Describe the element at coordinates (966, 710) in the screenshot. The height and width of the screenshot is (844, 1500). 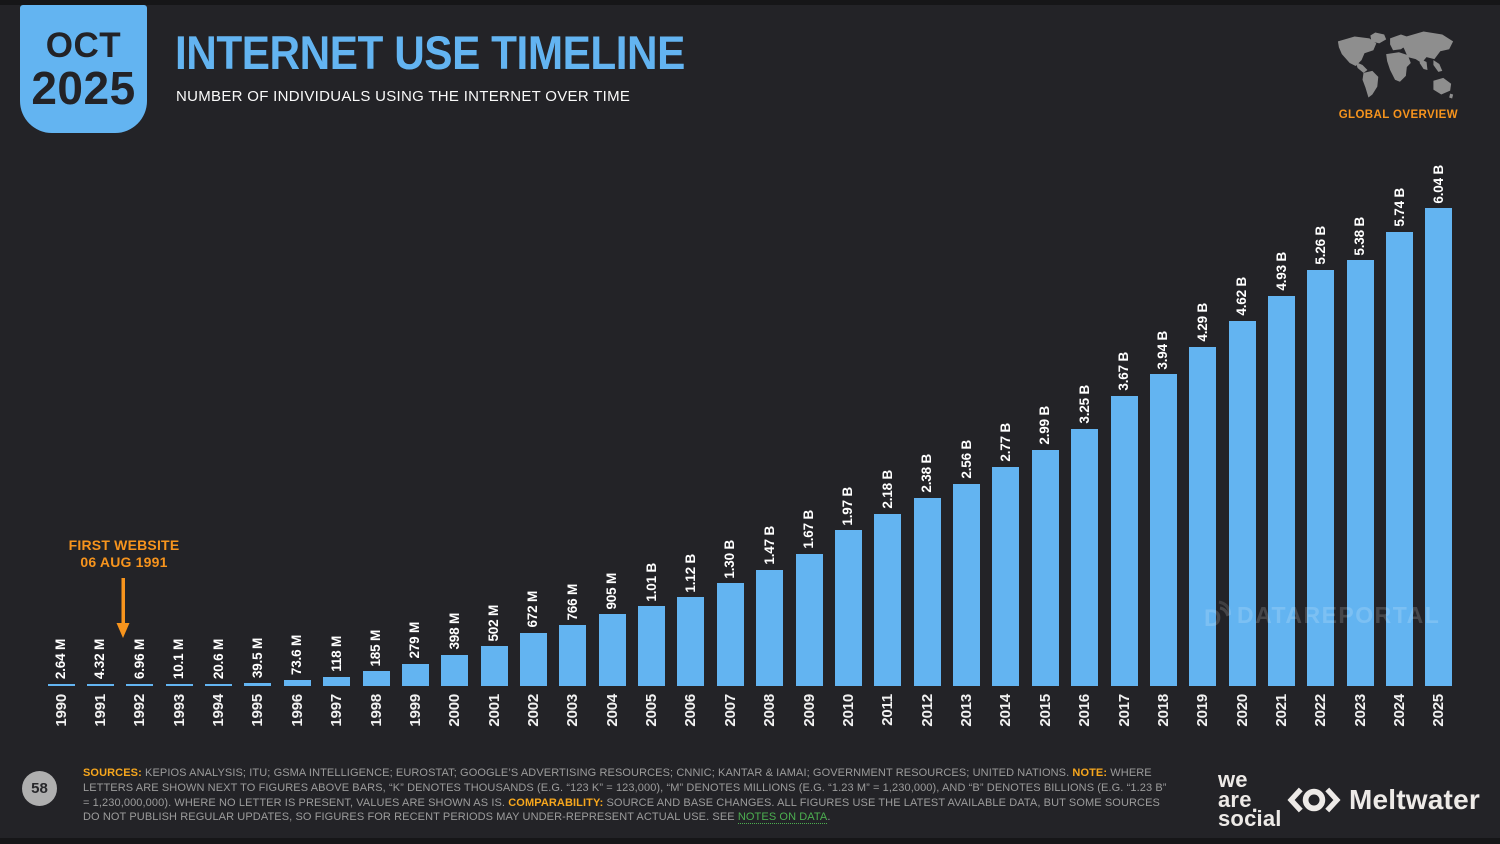
I see `year-label-2013: 2013` at that location.